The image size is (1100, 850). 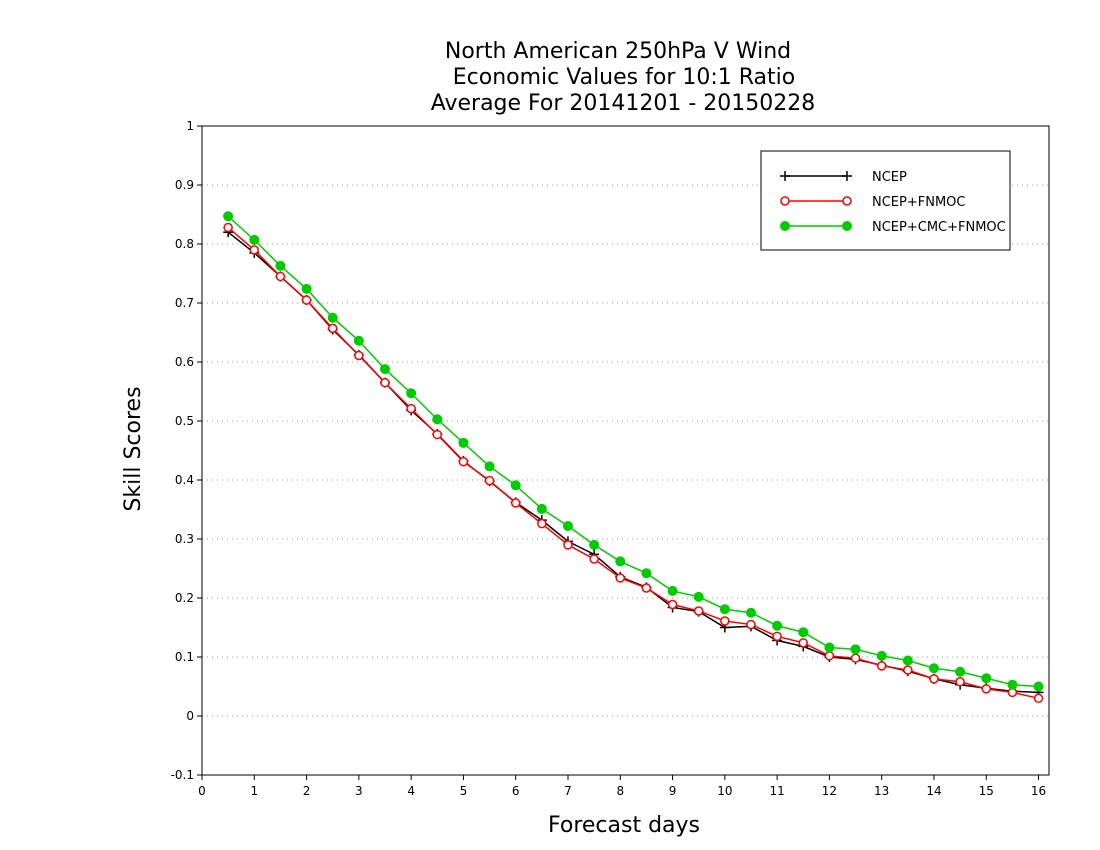 What do you see at coordinates (673, 791) in the screenshot?
I see `x-tick-label-9: 9` at bounding box center [673, 791].